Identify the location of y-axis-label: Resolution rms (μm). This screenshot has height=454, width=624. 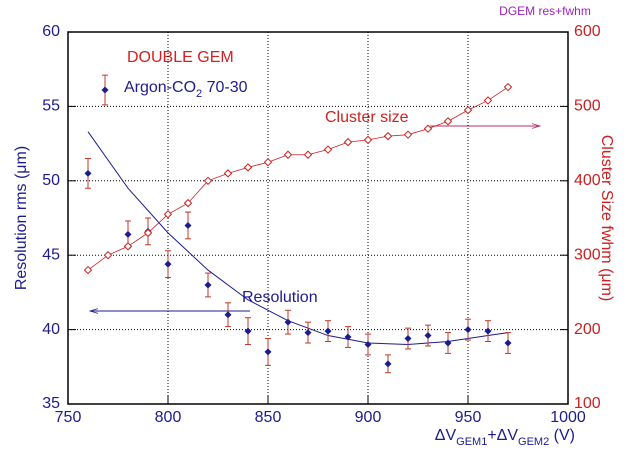
(21, 218).